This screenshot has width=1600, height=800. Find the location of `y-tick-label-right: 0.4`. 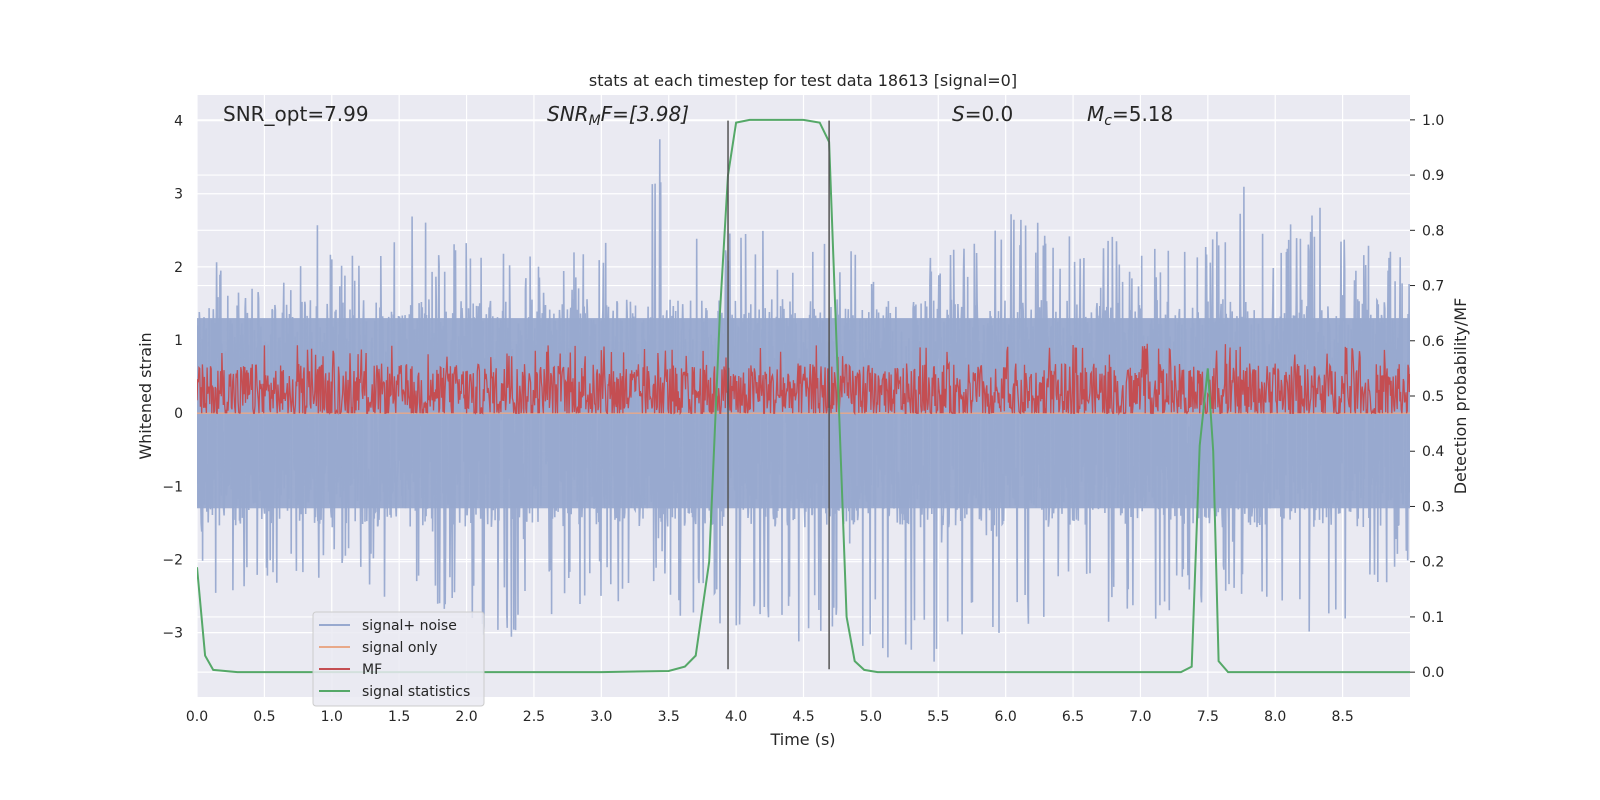

y-tick-label-right: 0.4 is located at coordinates (1433, 452).